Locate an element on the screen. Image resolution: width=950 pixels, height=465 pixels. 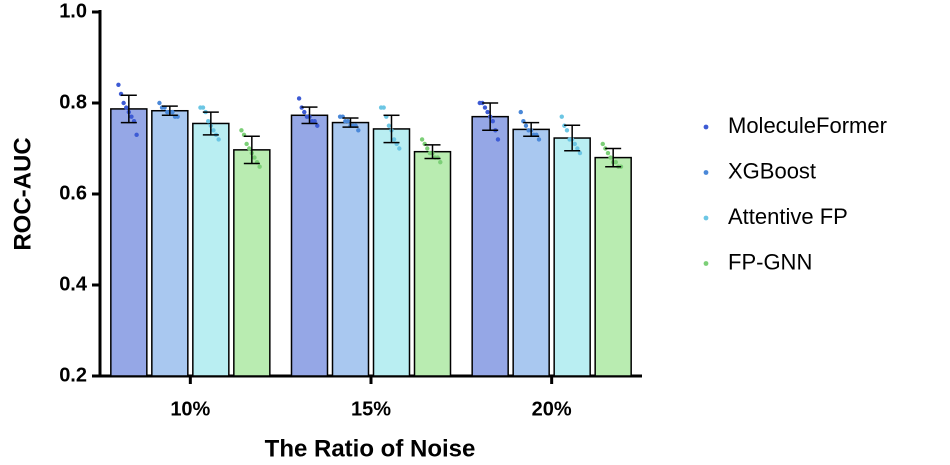
legend-label: XGBoost is located at coordinates (772, 170).